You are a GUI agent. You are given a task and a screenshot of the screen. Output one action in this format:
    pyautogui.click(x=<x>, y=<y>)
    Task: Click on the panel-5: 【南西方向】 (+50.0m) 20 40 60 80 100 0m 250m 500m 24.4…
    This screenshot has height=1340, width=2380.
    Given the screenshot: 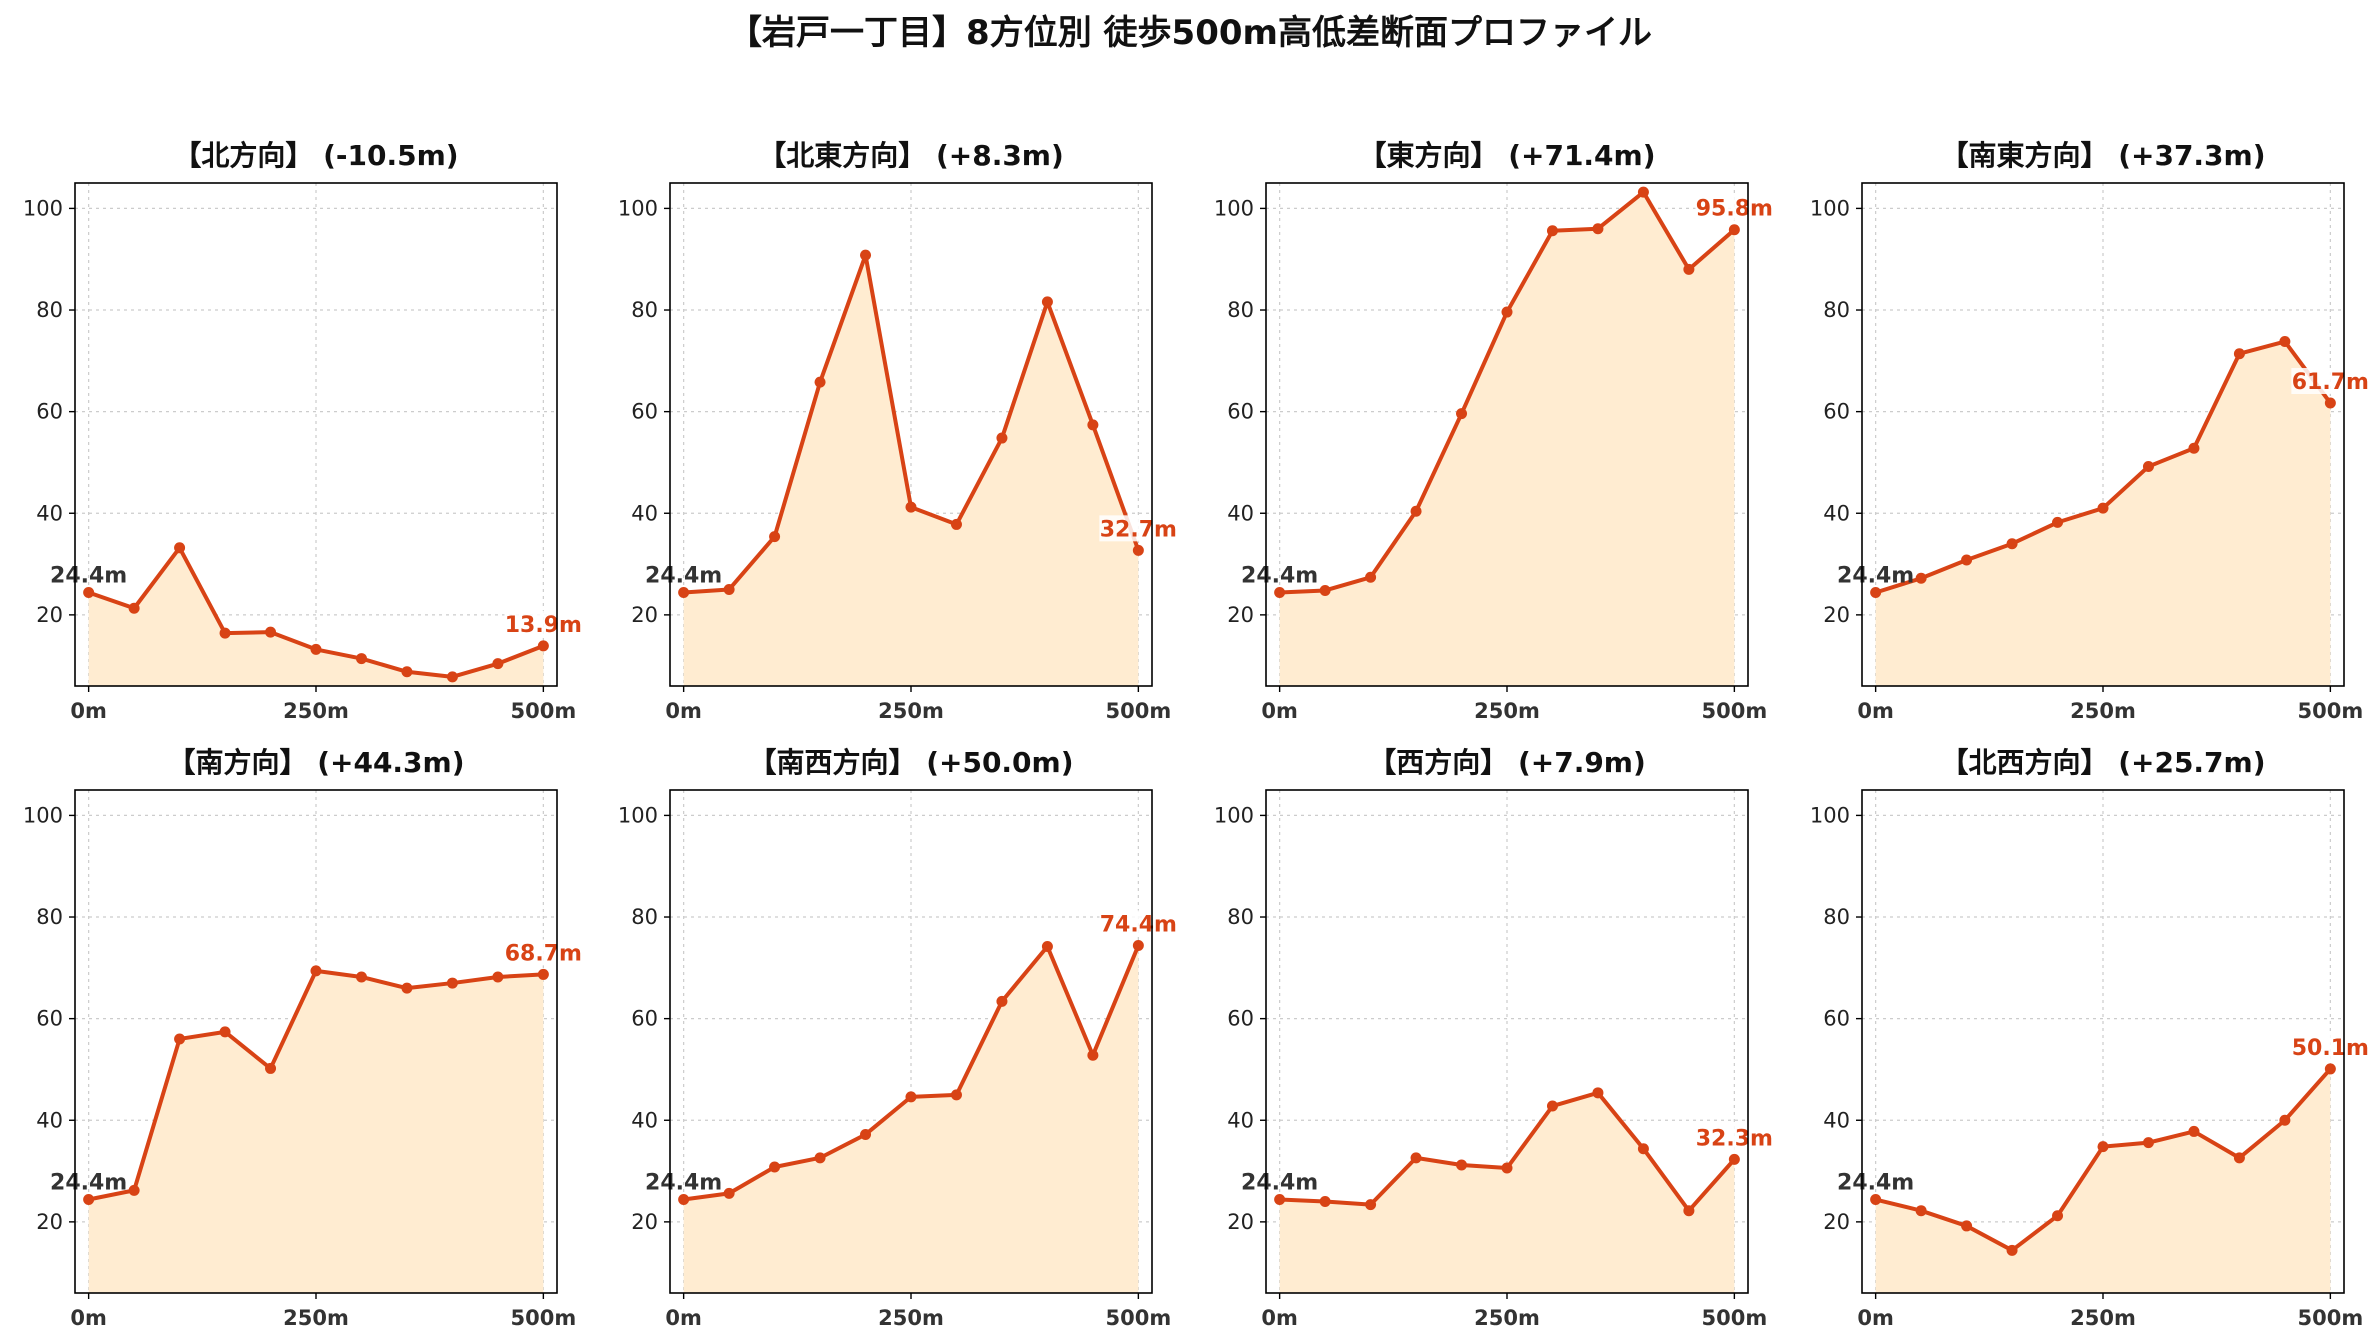 What is the action you would take?
    pyautogui.click(x=898, y=1038)
    